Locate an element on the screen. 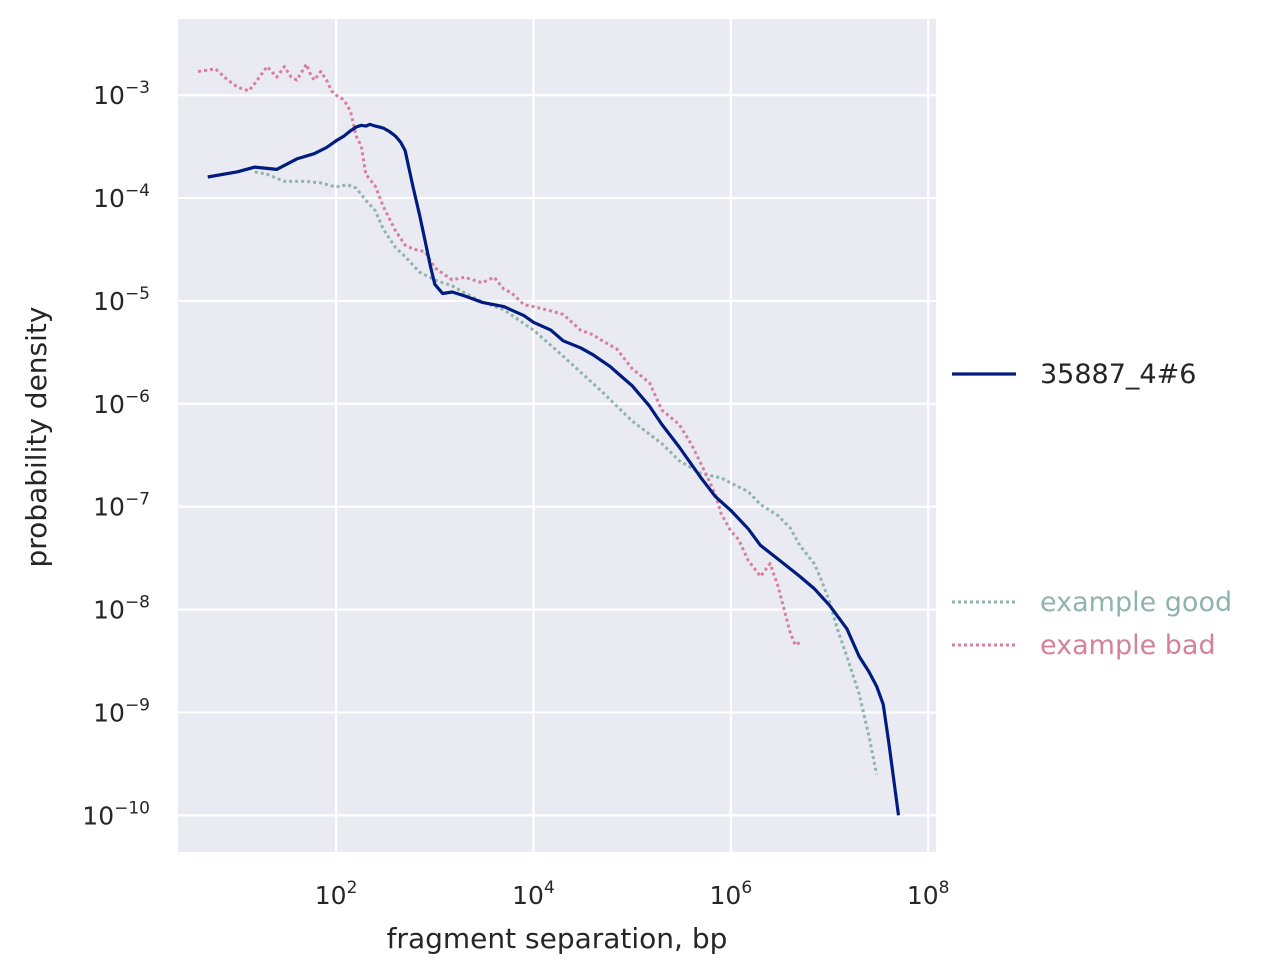 The image size is (1283, 976). x-axis-label: fragment separation, bp is located at coordinates (557, 938).